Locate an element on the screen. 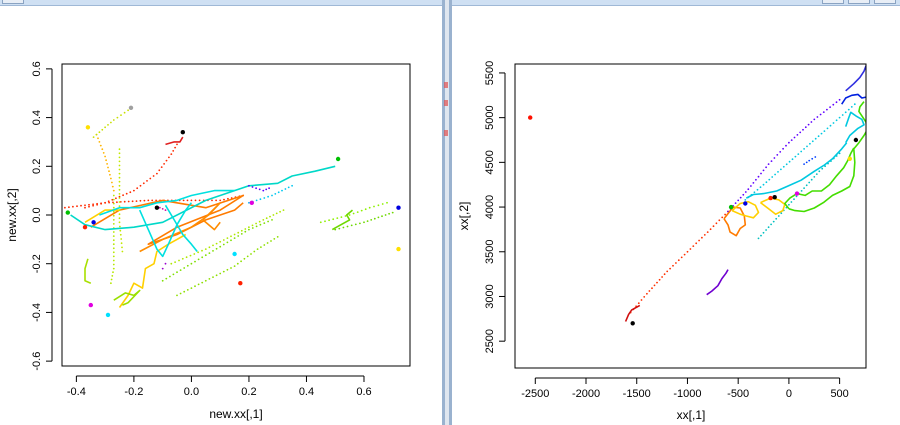  x-axis-label: new.xx[,1] is located at coordinates (235, 414).